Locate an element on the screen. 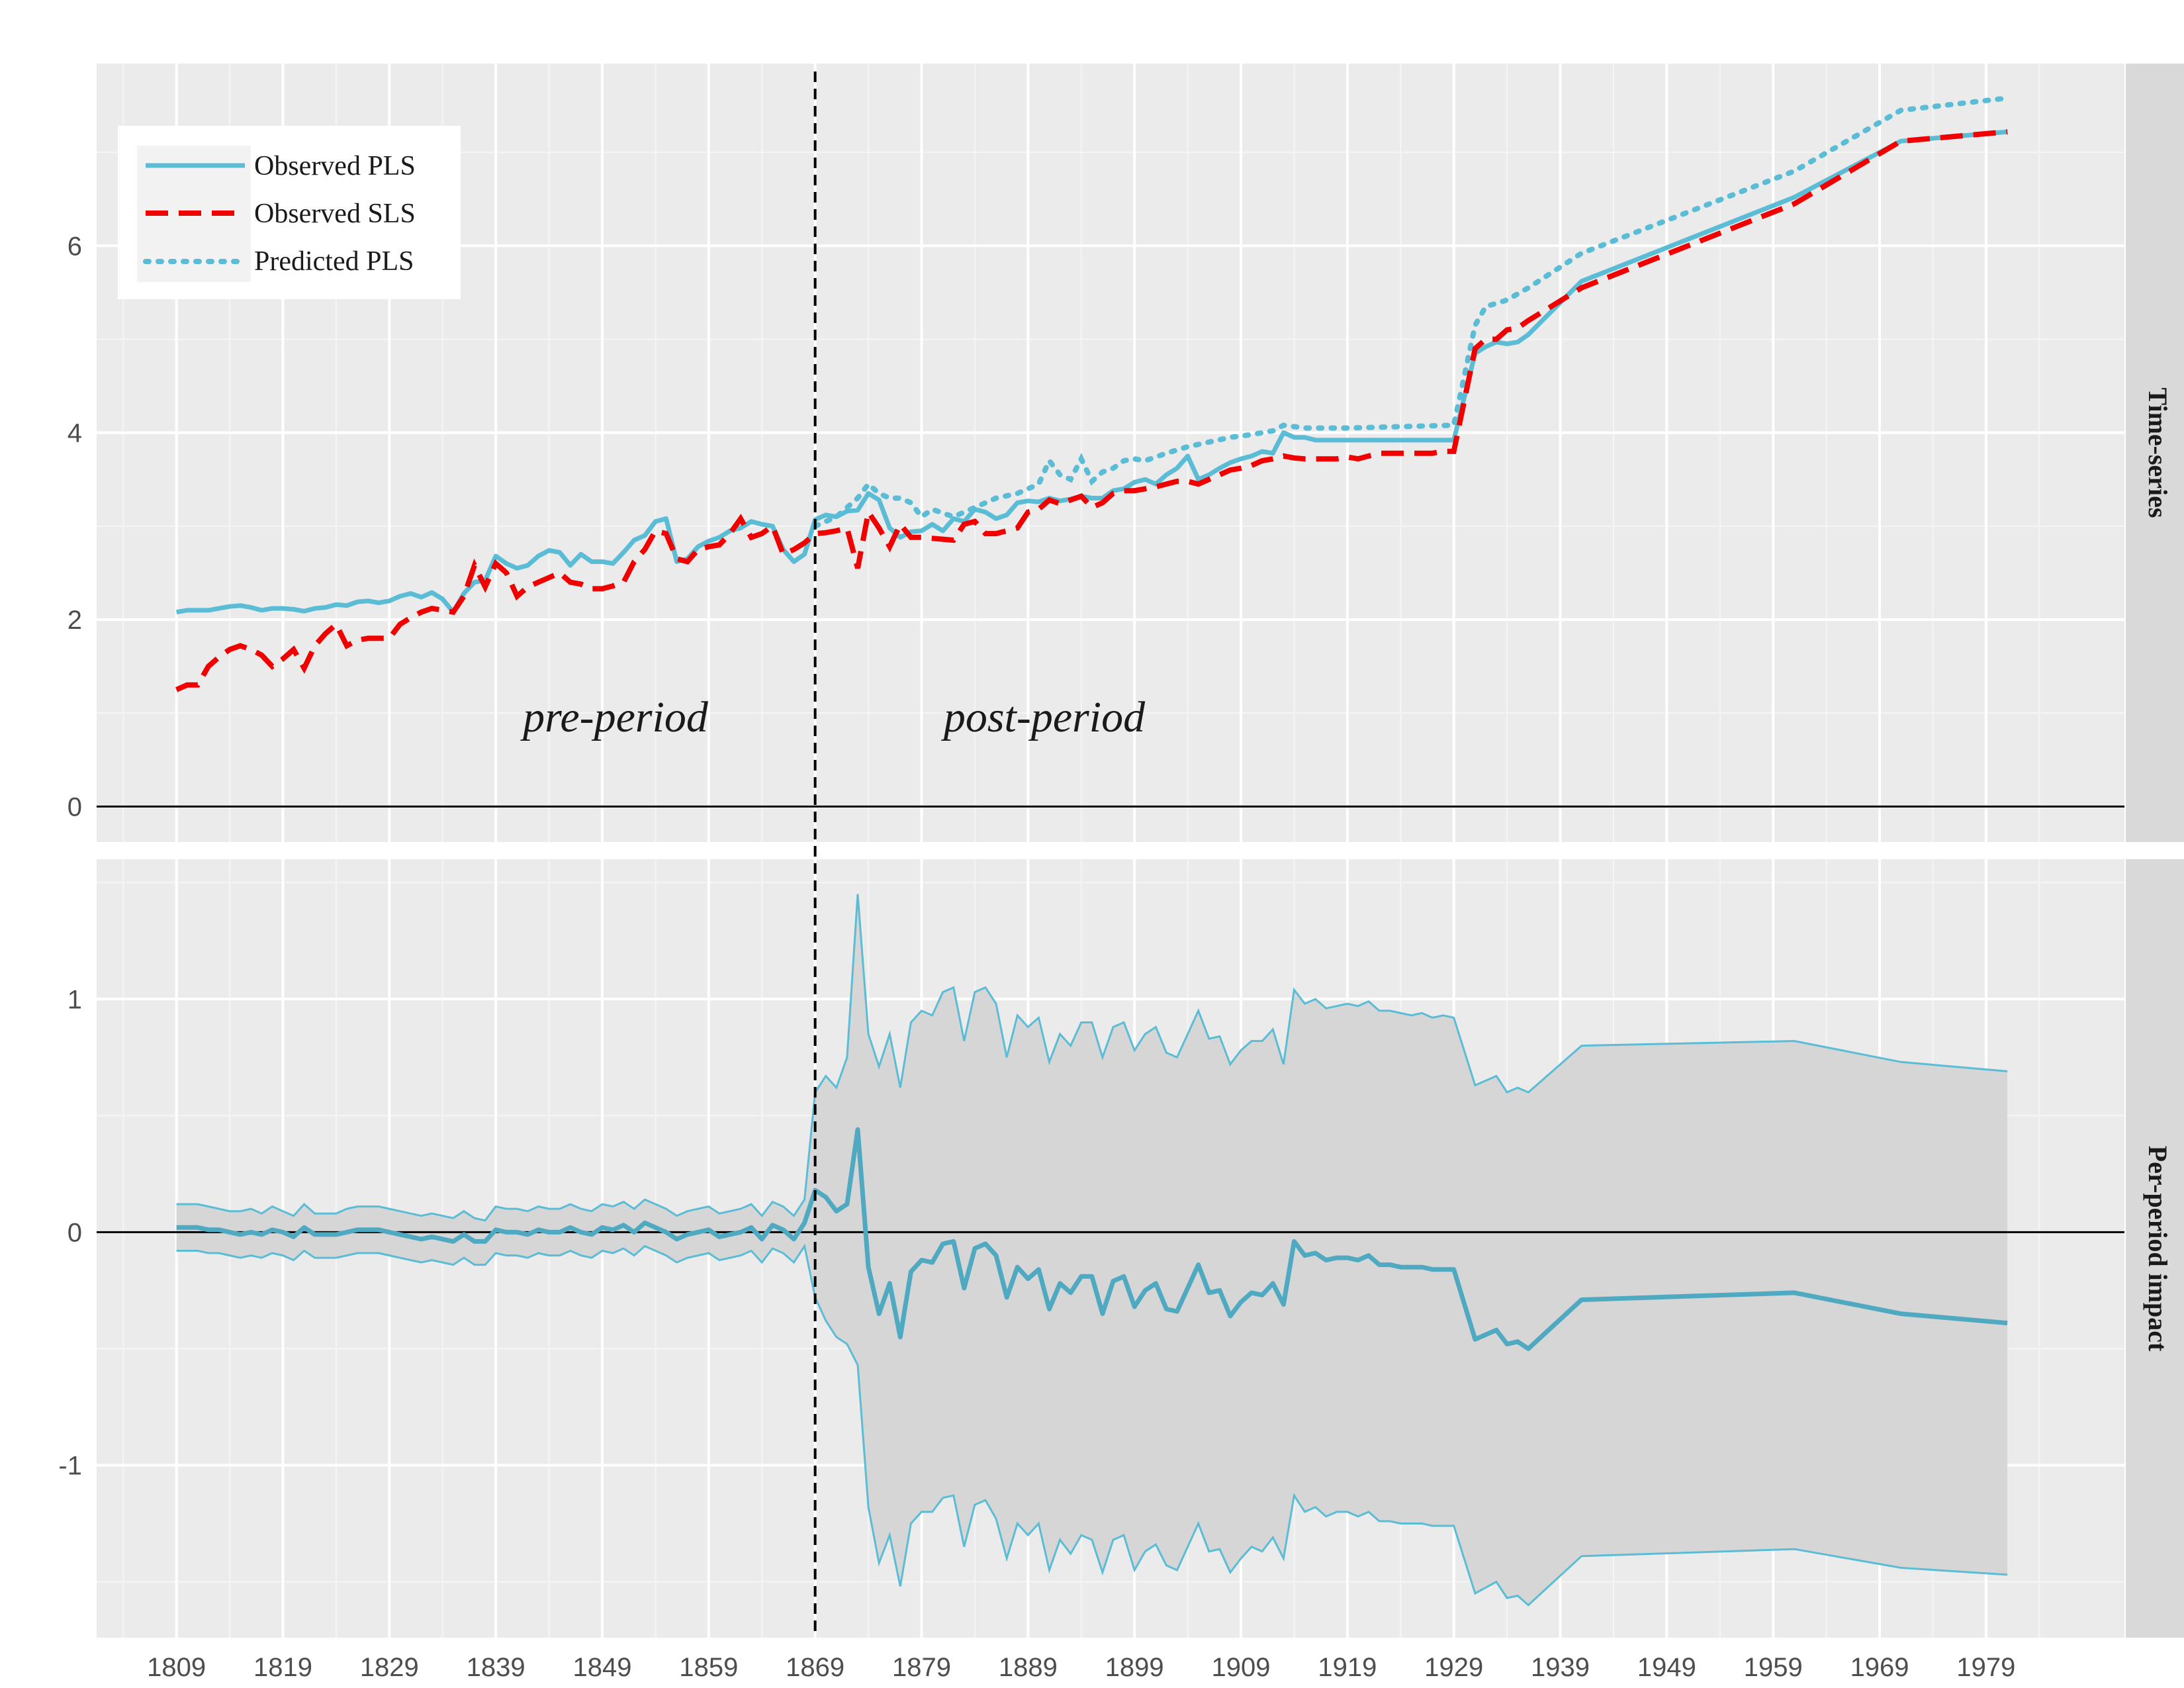 The height and width of the screenshot is (1688, 2184). x-tick-label: 1959 is located at coordinates (1773, 1667).